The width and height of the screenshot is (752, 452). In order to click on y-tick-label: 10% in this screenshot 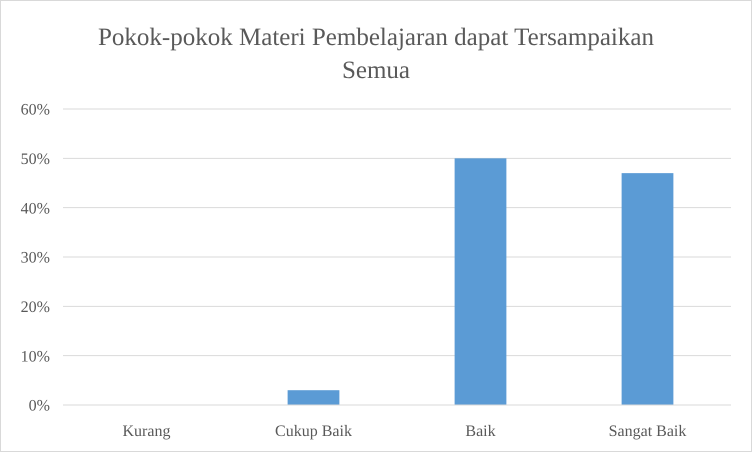, I will do `click(35, 357)`.